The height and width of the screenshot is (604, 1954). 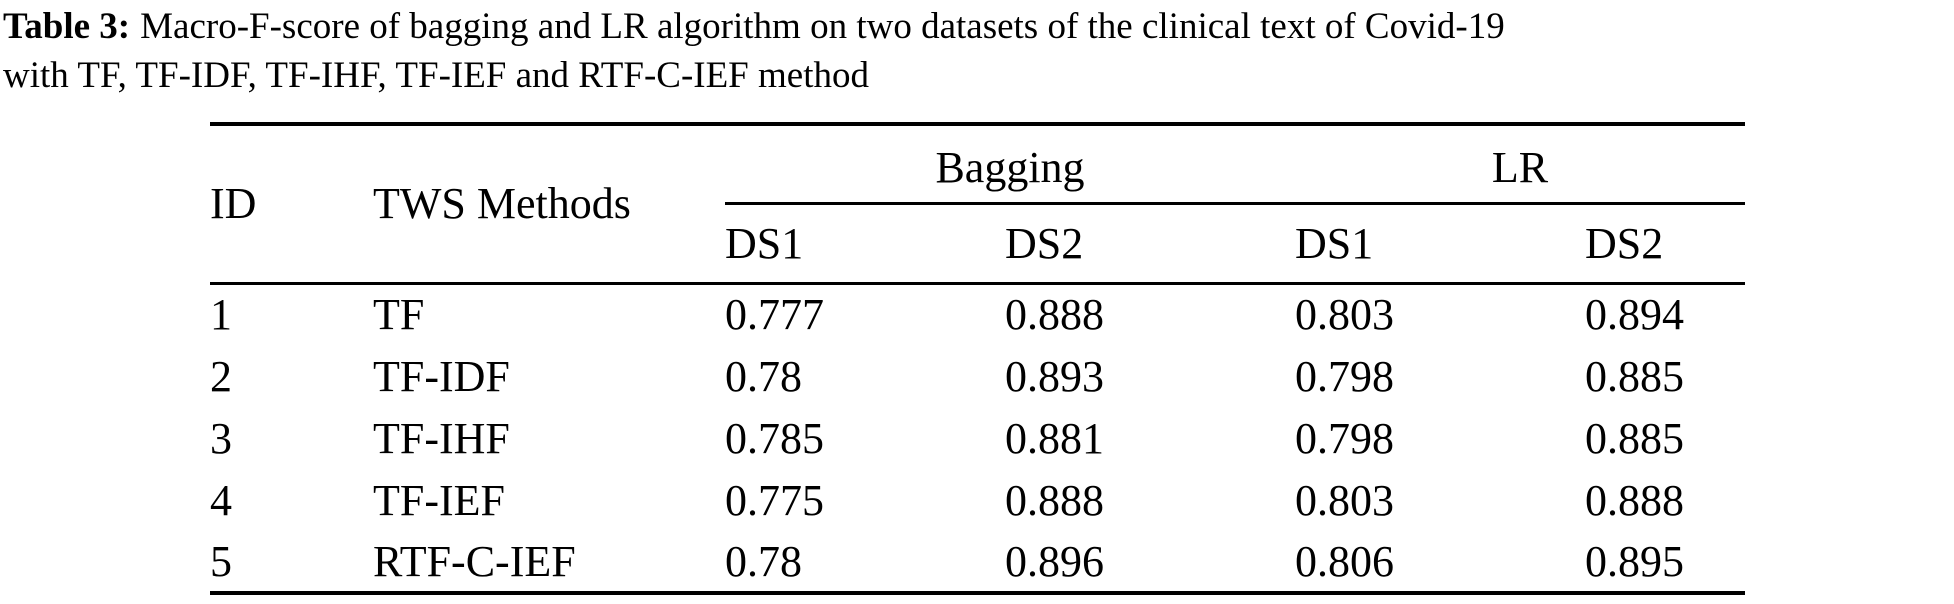 What do you see at coordinates (977, 438) in the screenshot?
I see `table-row: 3 TF-IHF 0.785 0.881 0.798 0.885` at bounding box center [977, 438].